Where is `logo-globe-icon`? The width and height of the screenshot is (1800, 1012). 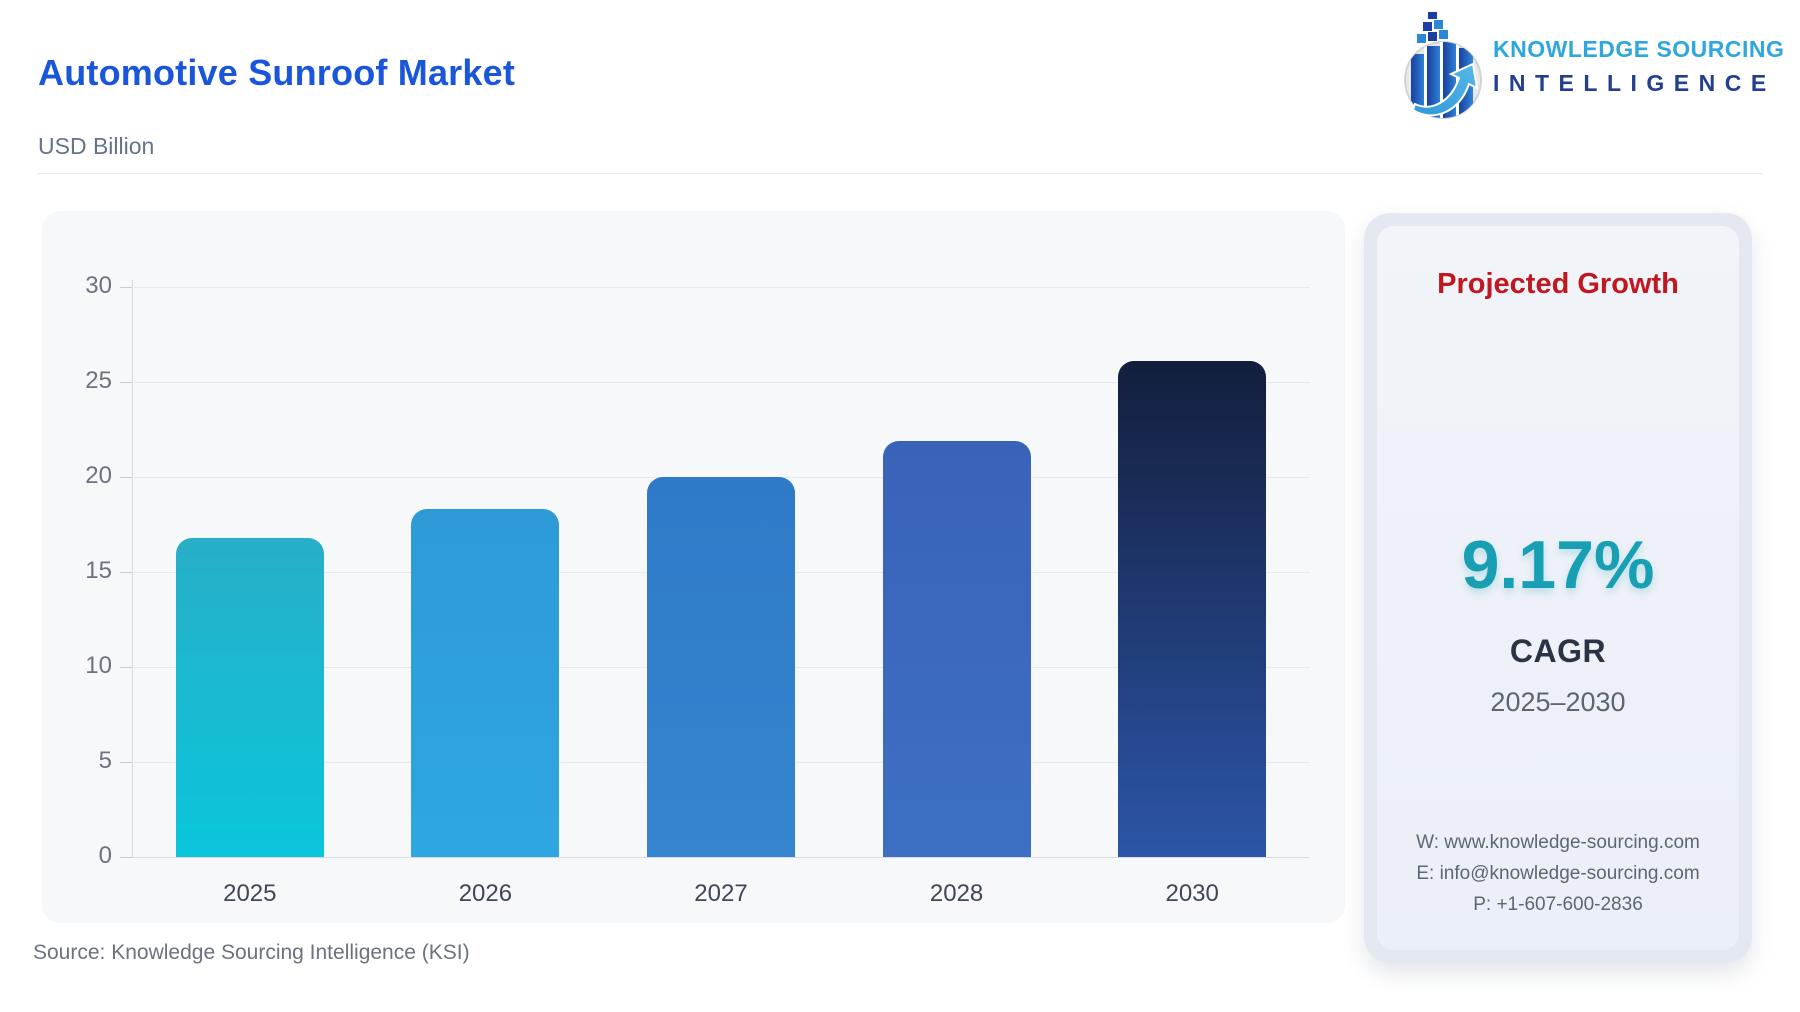 logo-globe-icon is located at coordinates (1443, 64).